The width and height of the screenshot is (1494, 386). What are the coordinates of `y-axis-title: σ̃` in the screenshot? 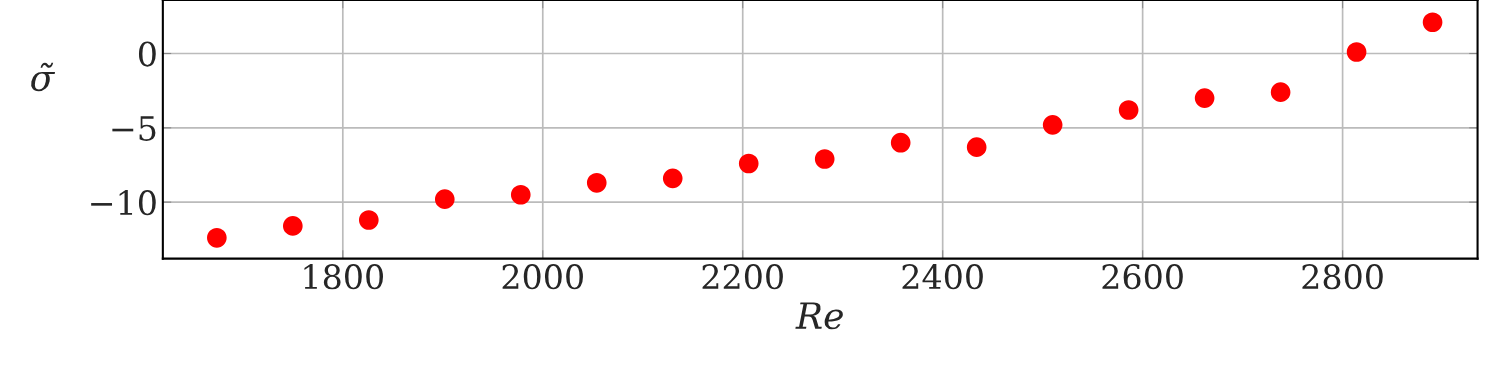 It's located at (43, 77).